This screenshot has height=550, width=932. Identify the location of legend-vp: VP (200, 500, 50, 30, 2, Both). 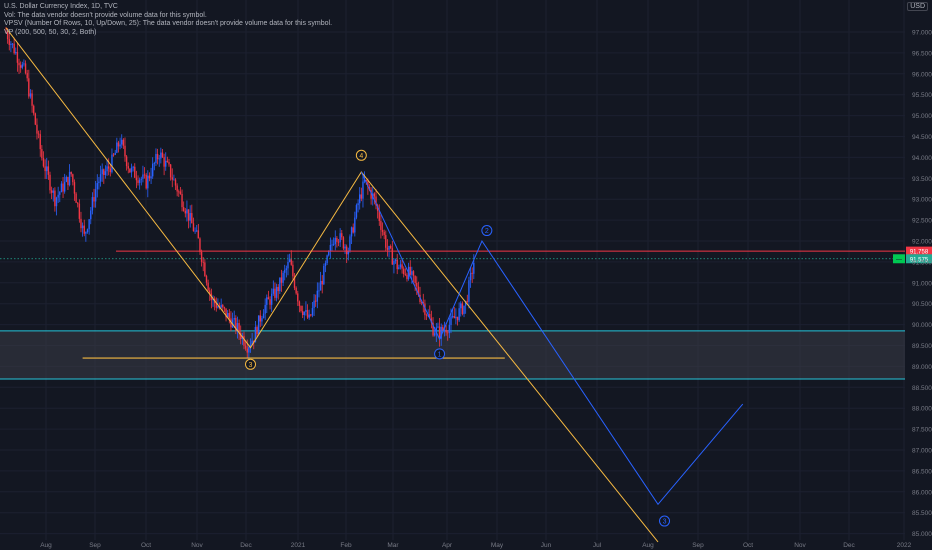
(50, 32).